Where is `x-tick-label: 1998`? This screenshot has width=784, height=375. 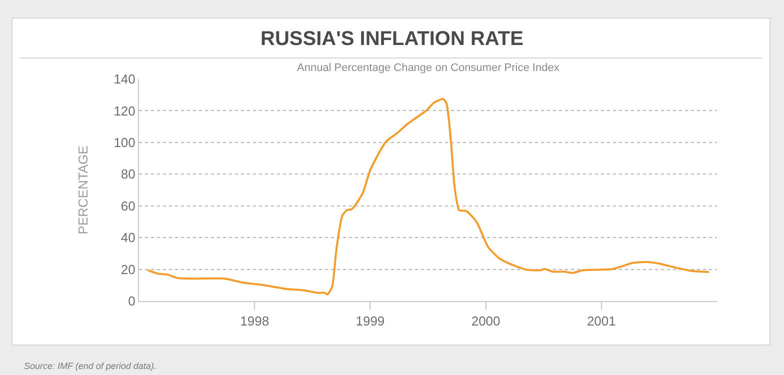 x-tick-label: 1998 is located at coordinates (255, 321).